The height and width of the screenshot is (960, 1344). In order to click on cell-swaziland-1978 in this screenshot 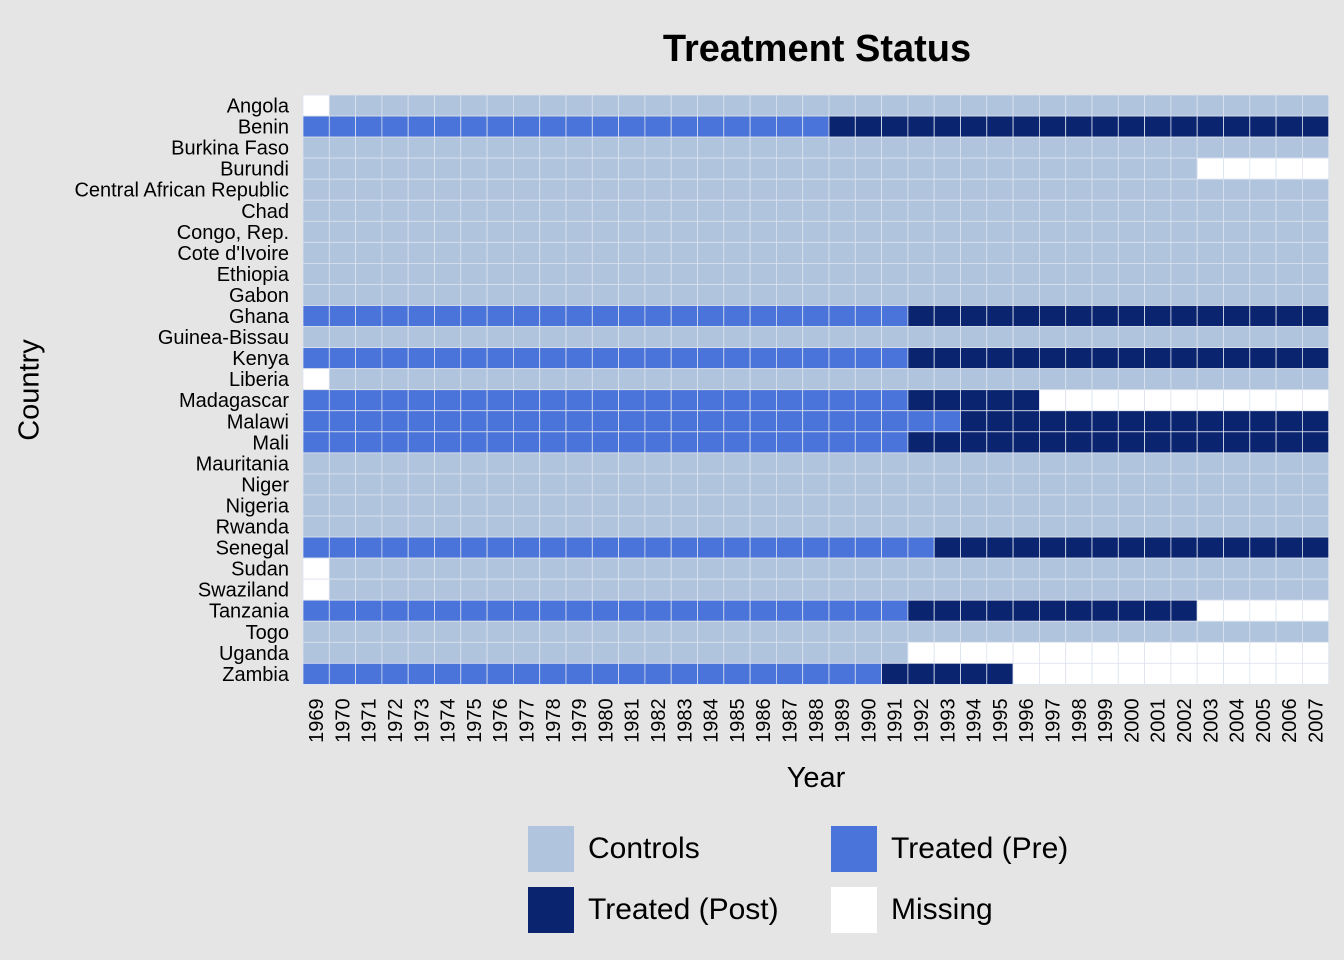, I will do `click(553, 589)`.